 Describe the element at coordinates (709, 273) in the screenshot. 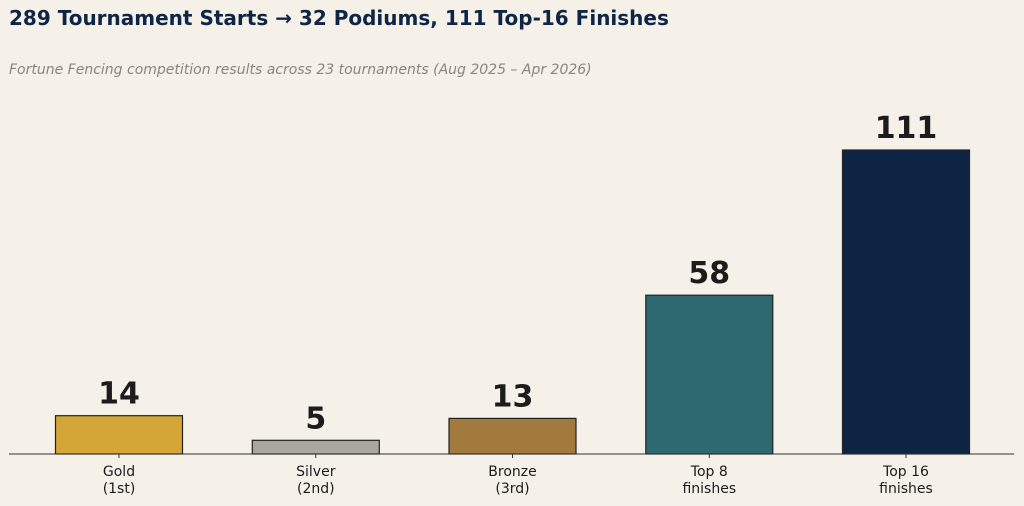

I see `data-label-top-8: 58` at that location.